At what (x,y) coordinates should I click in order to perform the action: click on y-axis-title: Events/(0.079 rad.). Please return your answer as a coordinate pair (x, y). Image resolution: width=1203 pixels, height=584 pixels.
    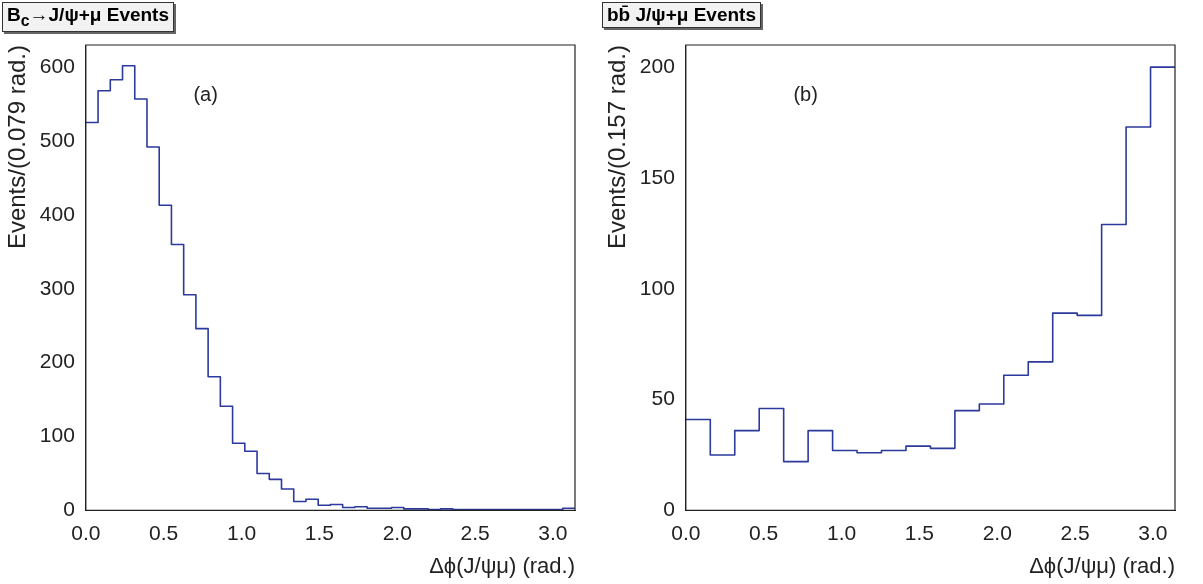
    Looking at the image, I should click on (17, 147).